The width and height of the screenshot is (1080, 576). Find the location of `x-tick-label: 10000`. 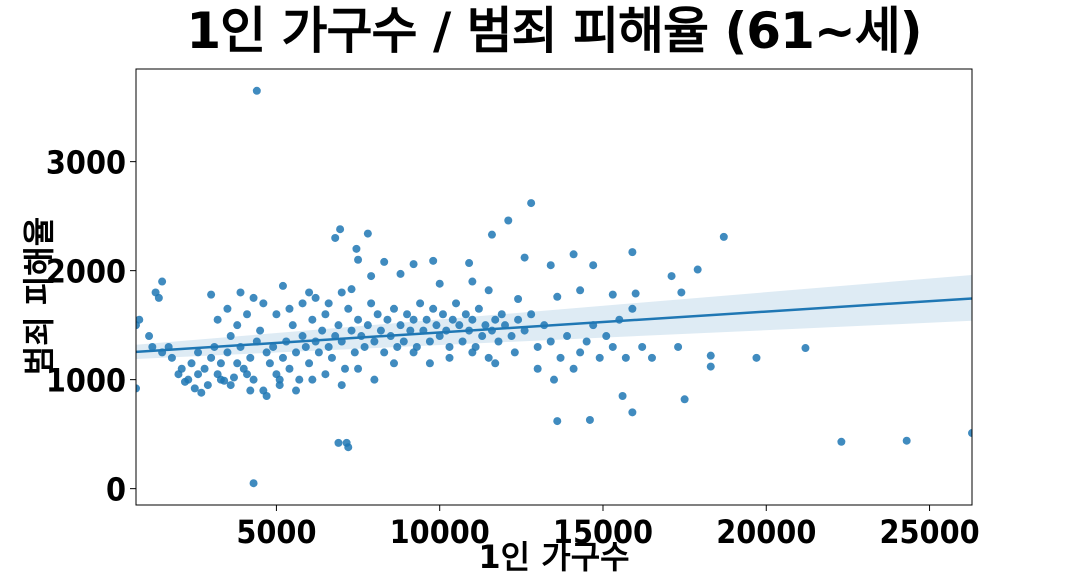

x-tick-label: 10000 is located at coordinates (440, 532).